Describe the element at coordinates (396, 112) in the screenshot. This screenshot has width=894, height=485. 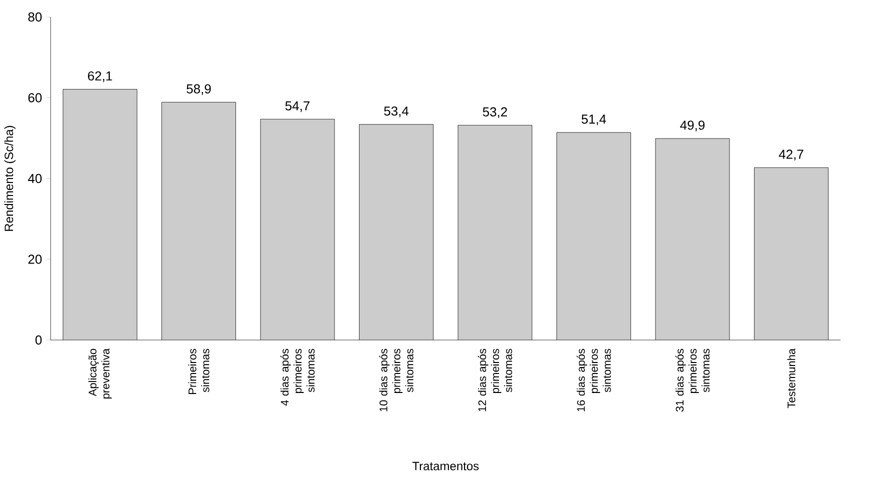
I see `data-label: 53,4` at that location.